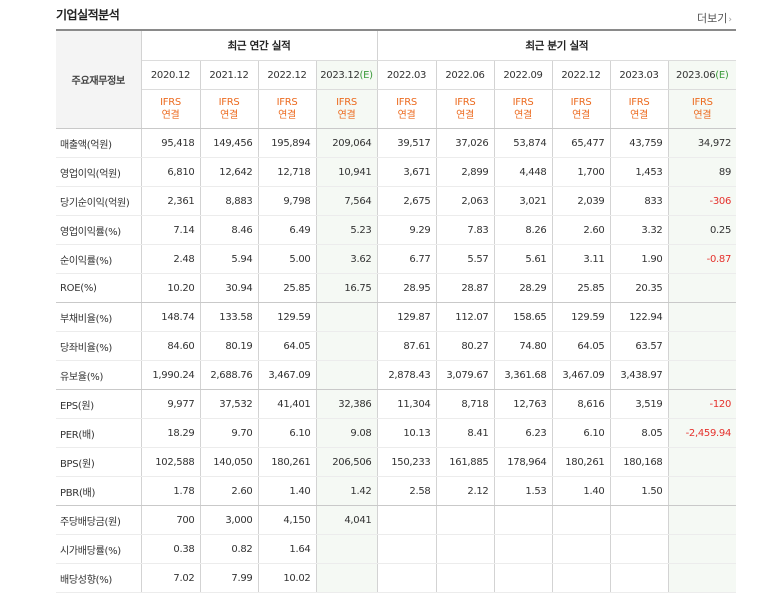  Describe the element at coordinates (347, 259) in the screenshot. I see `table-cell: 3.62` at that location.